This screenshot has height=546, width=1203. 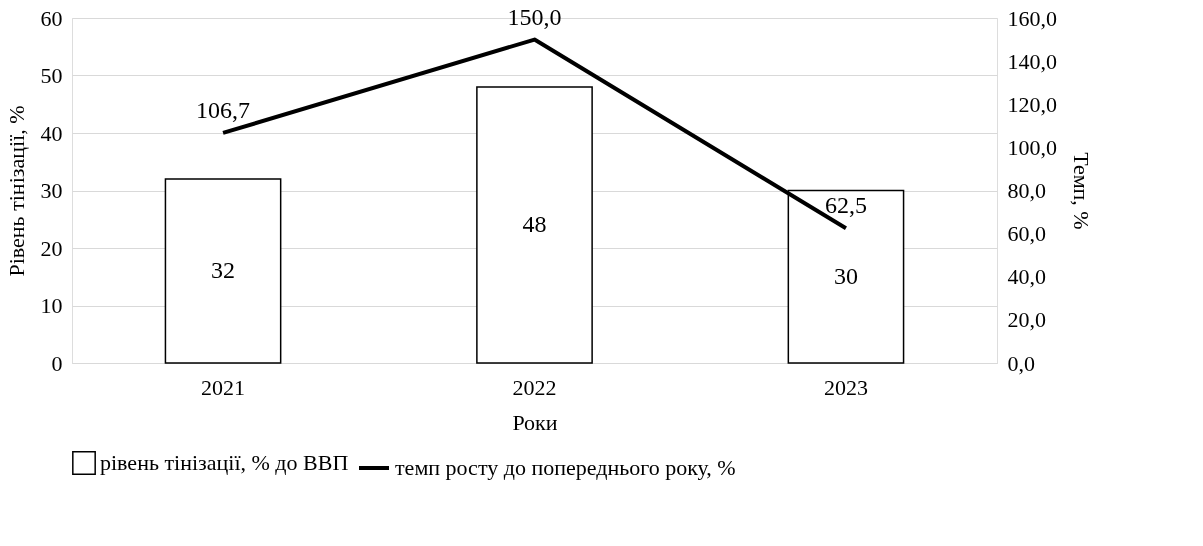 What do you see at coordinates (1032, 104) in the screenshot?
I see `y2-tick-label: 120,0` at bounding box center [1032, 104].